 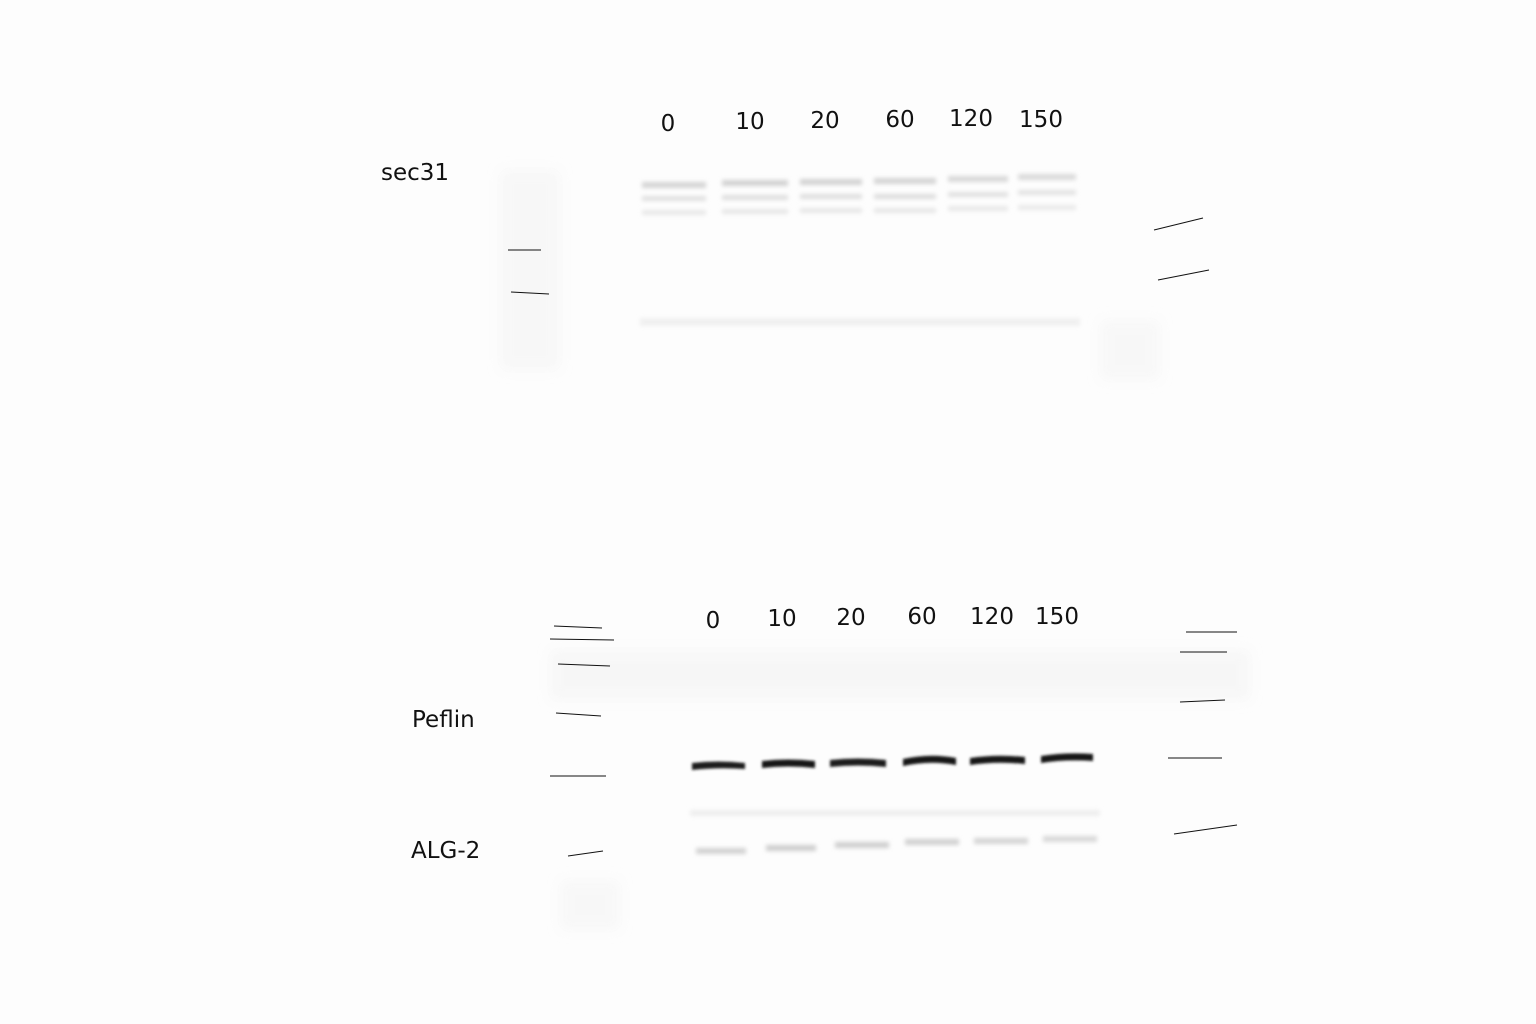 I want to click on top-lane-label-1: 0, so click(x=668, y=124).